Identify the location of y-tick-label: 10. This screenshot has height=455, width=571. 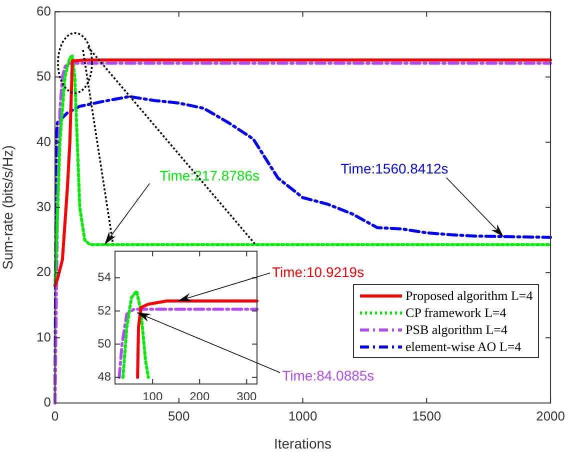
(43, 336).